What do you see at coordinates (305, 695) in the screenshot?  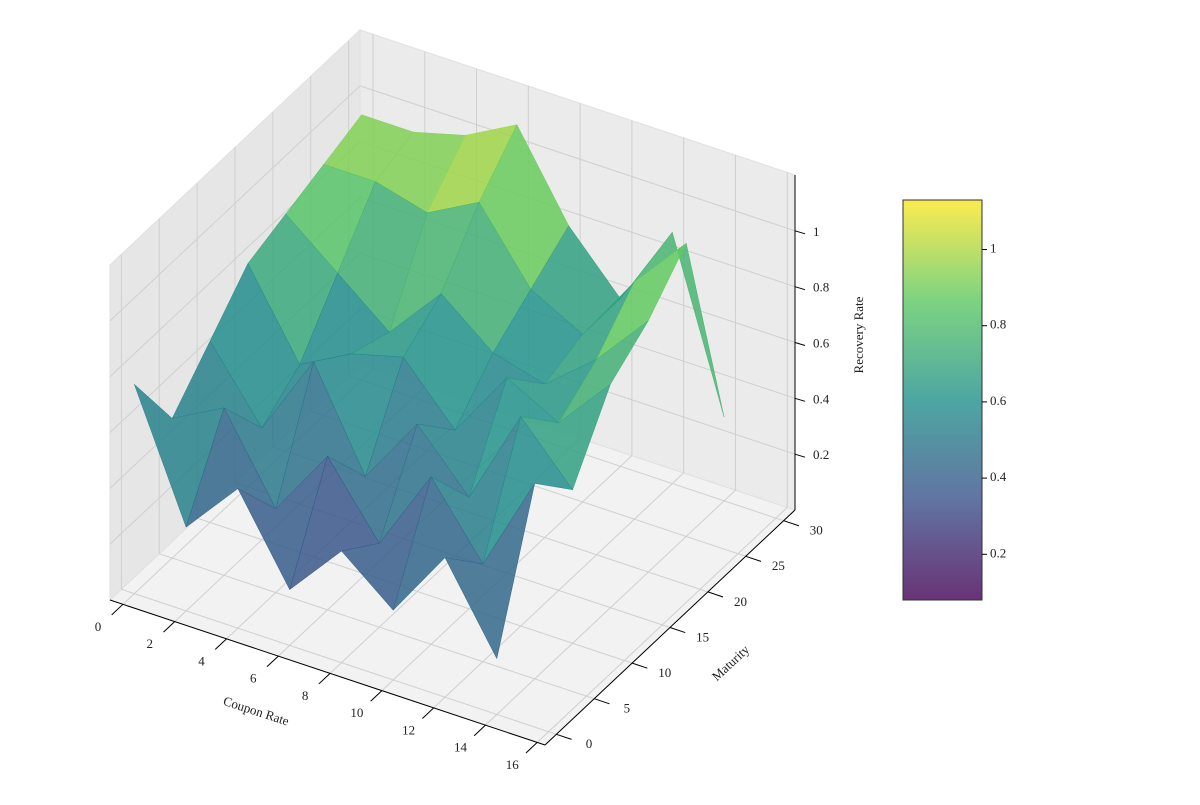 I see `x-tick-label: 8` at bounding box center [305, 695].